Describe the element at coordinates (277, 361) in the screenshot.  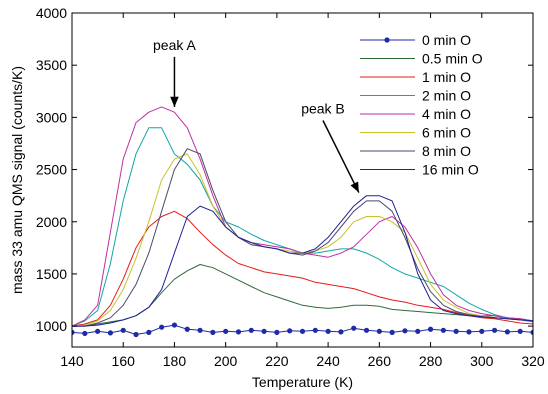
I see `x-tick-label: 220` at that location.